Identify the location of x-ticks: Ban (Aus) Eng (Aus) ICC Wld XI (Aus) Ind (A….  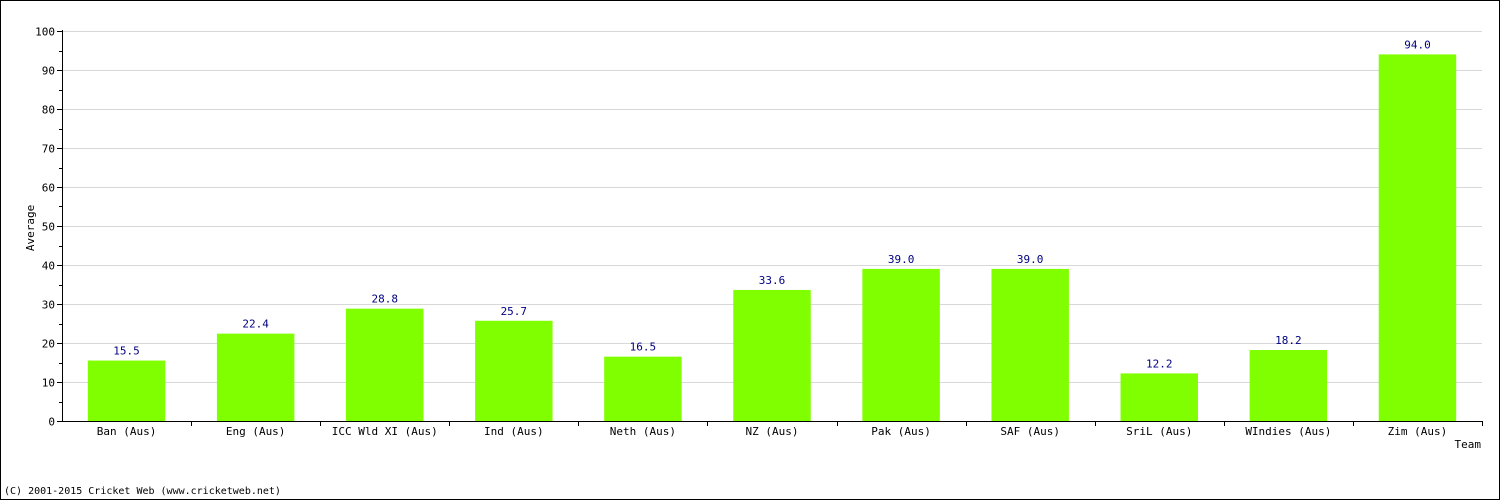
(790, 429).